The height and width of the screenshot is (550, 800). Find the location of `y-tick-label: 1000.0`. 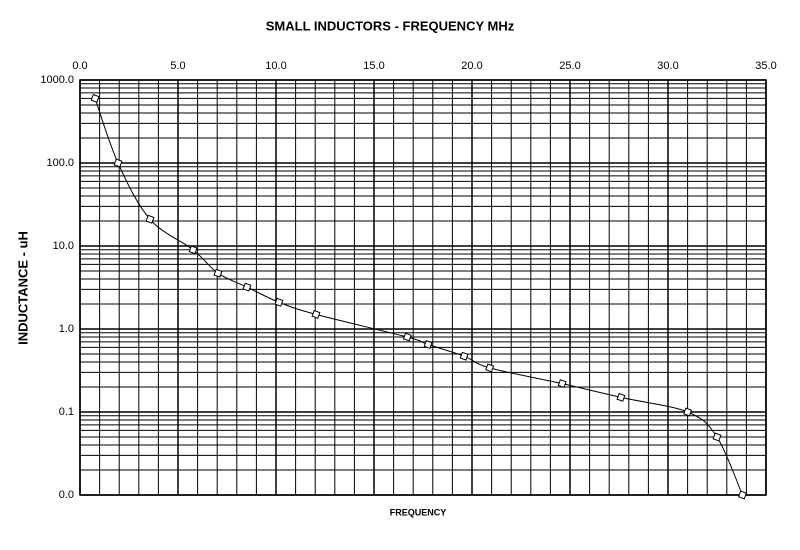

y-tick-label: 1000.0 is located at coordinates (57, 80).